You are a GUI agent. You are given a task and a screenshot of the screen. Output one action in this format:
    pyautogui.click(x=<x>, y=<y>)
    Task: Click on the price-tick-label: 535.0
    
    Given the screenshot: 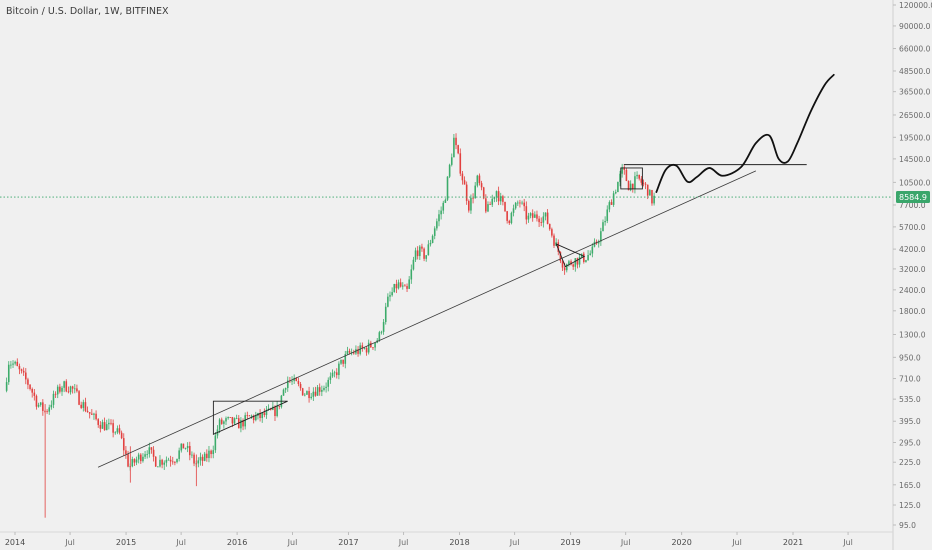 What is the action you would take?
    pyautogui.click(x=910, y=399)
    